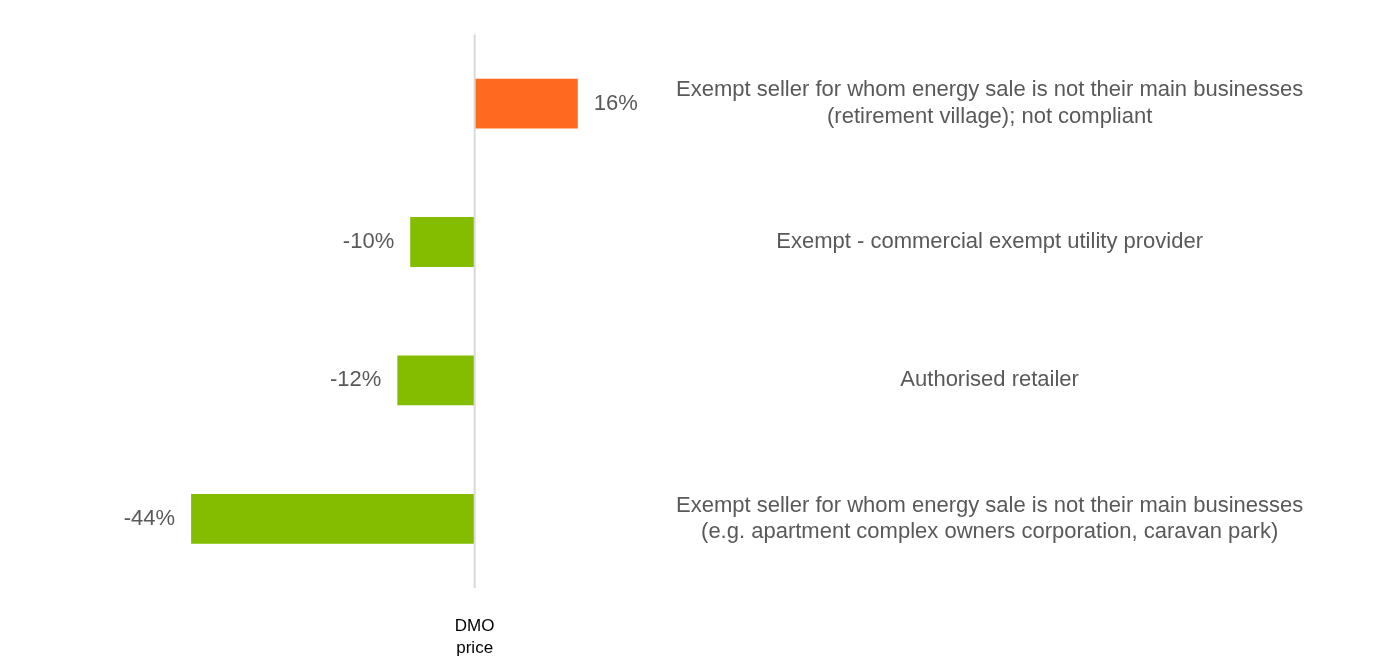 The width and height of the screenshot is (1396, 659). What do you see at coordinates (990, 517) in the screenshot?
I see `y-tick-label: Exempt seller for whom energy sale is not their main businesses (e.g. apartment complex owners corporation, caravan park)` at bounding box center [990, 517].